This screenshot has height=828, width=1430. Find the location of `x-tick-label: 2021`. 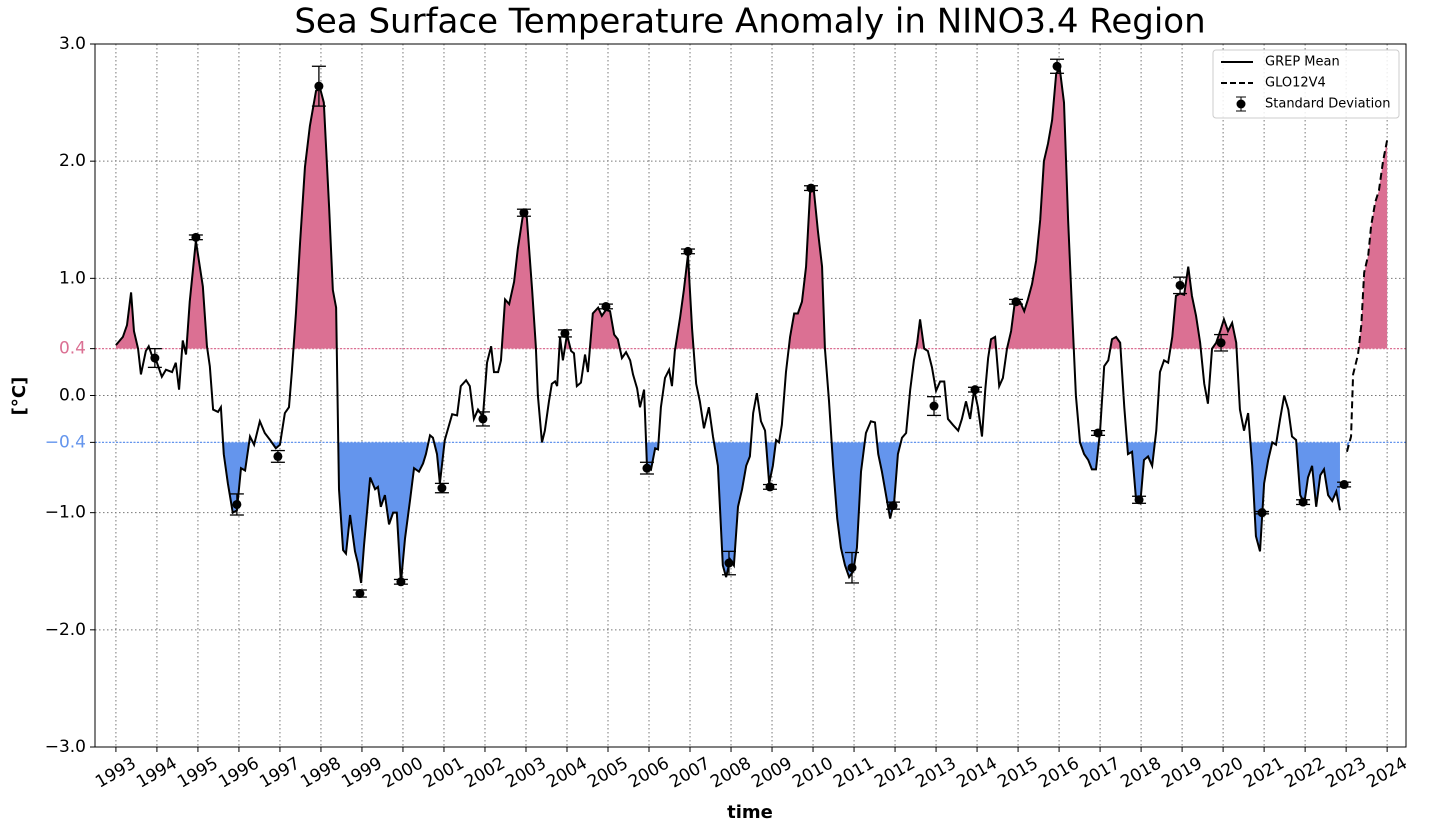

x-tick-label: 2021 is located at coordinates (1263, 773).